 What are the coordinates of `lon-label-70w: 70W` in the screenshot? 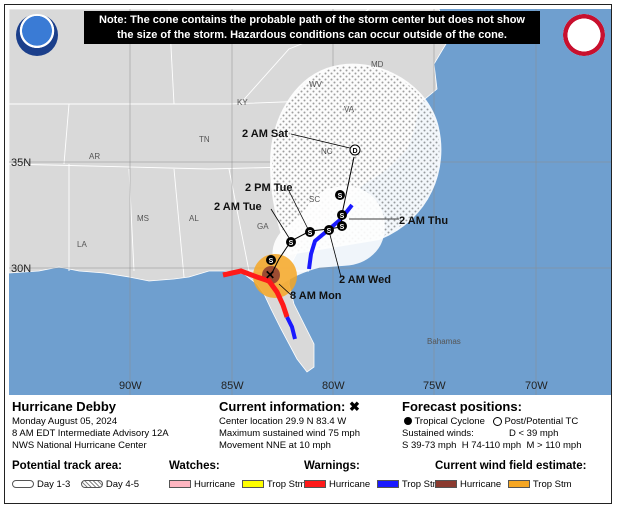 It's located at (536, 386).